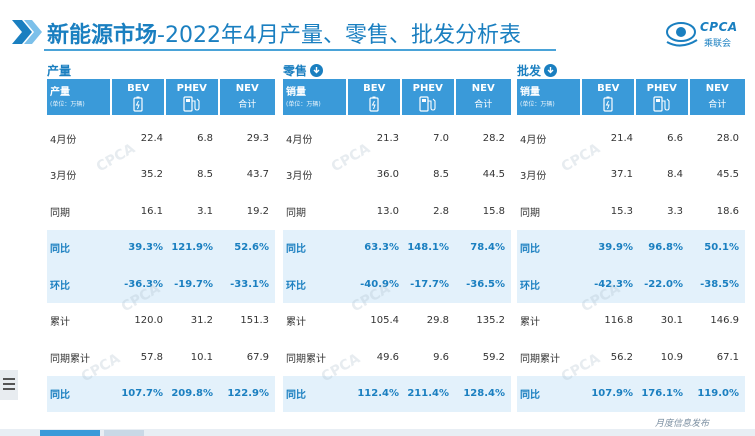 This screenshot has width=755, height=436. I want to click on table-row: 4月份 21.4 6.6 28.0, so click(631, 138).